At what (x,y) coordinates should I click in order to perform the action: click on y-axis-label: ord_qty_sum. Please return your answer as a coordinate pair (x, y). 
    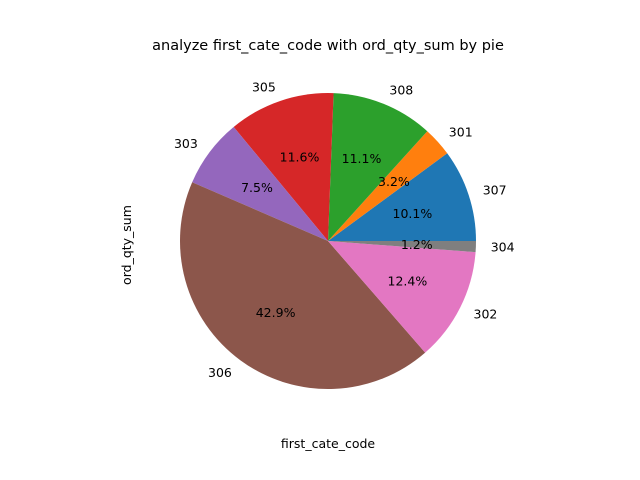
    Looking at the image, I should click on (126, 245).